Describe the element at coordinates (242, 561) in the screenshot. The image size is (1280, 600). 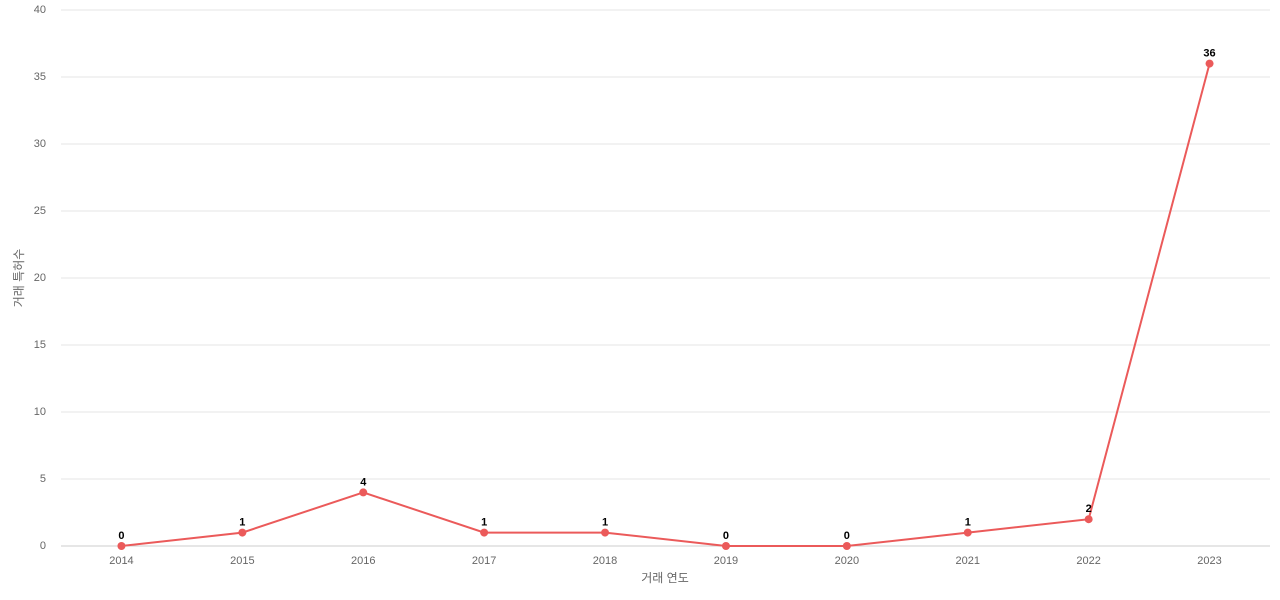
I see `x-tick-label: 2015` at that location.